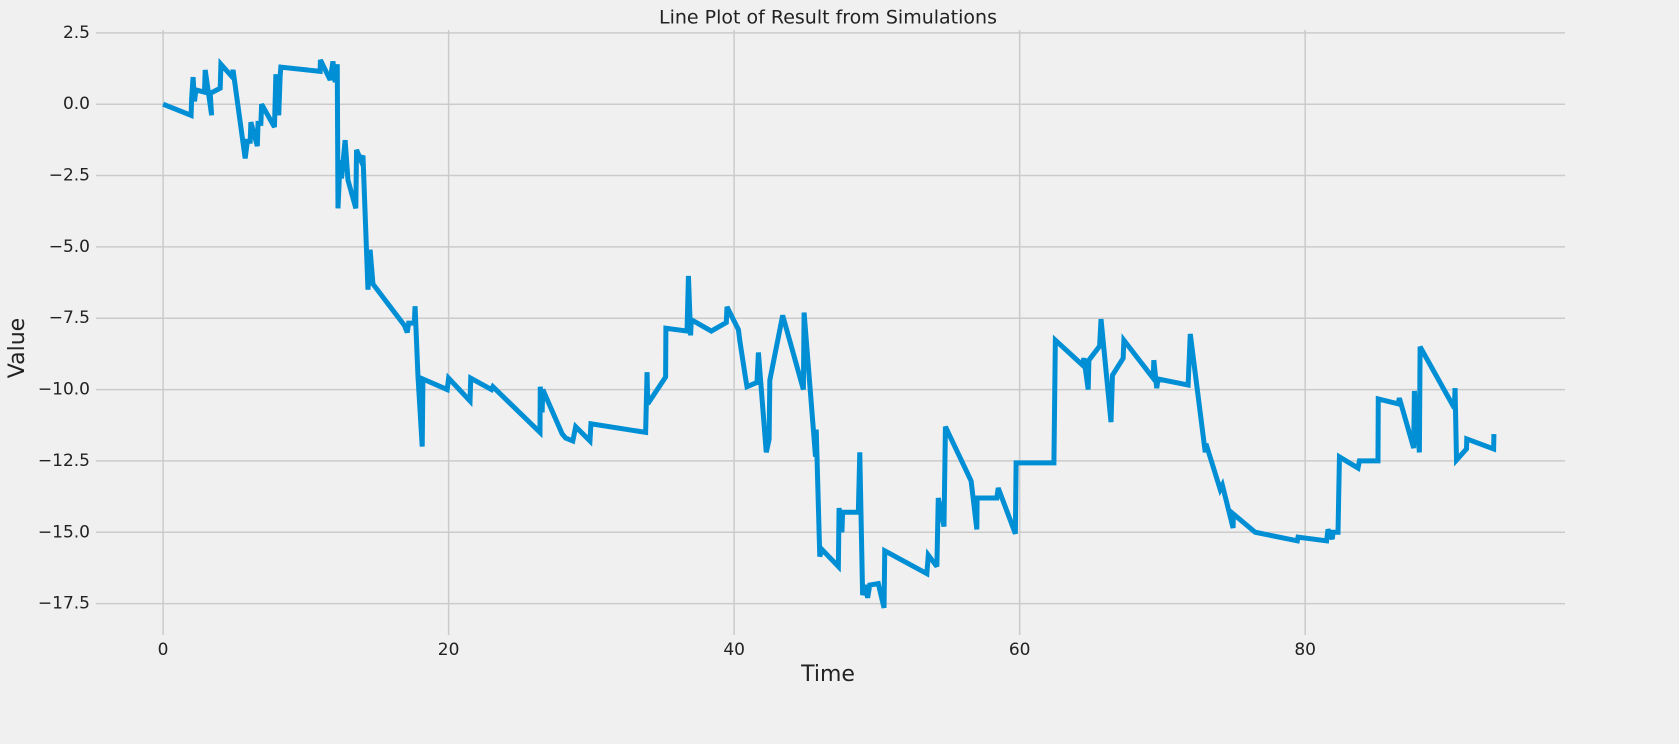 This screenshot has height=744, width=1679. What do you see at coordinates (64, 461) in the screenshot?
I see `y-tick-label: −12.5` at bounding box center [64, 461].